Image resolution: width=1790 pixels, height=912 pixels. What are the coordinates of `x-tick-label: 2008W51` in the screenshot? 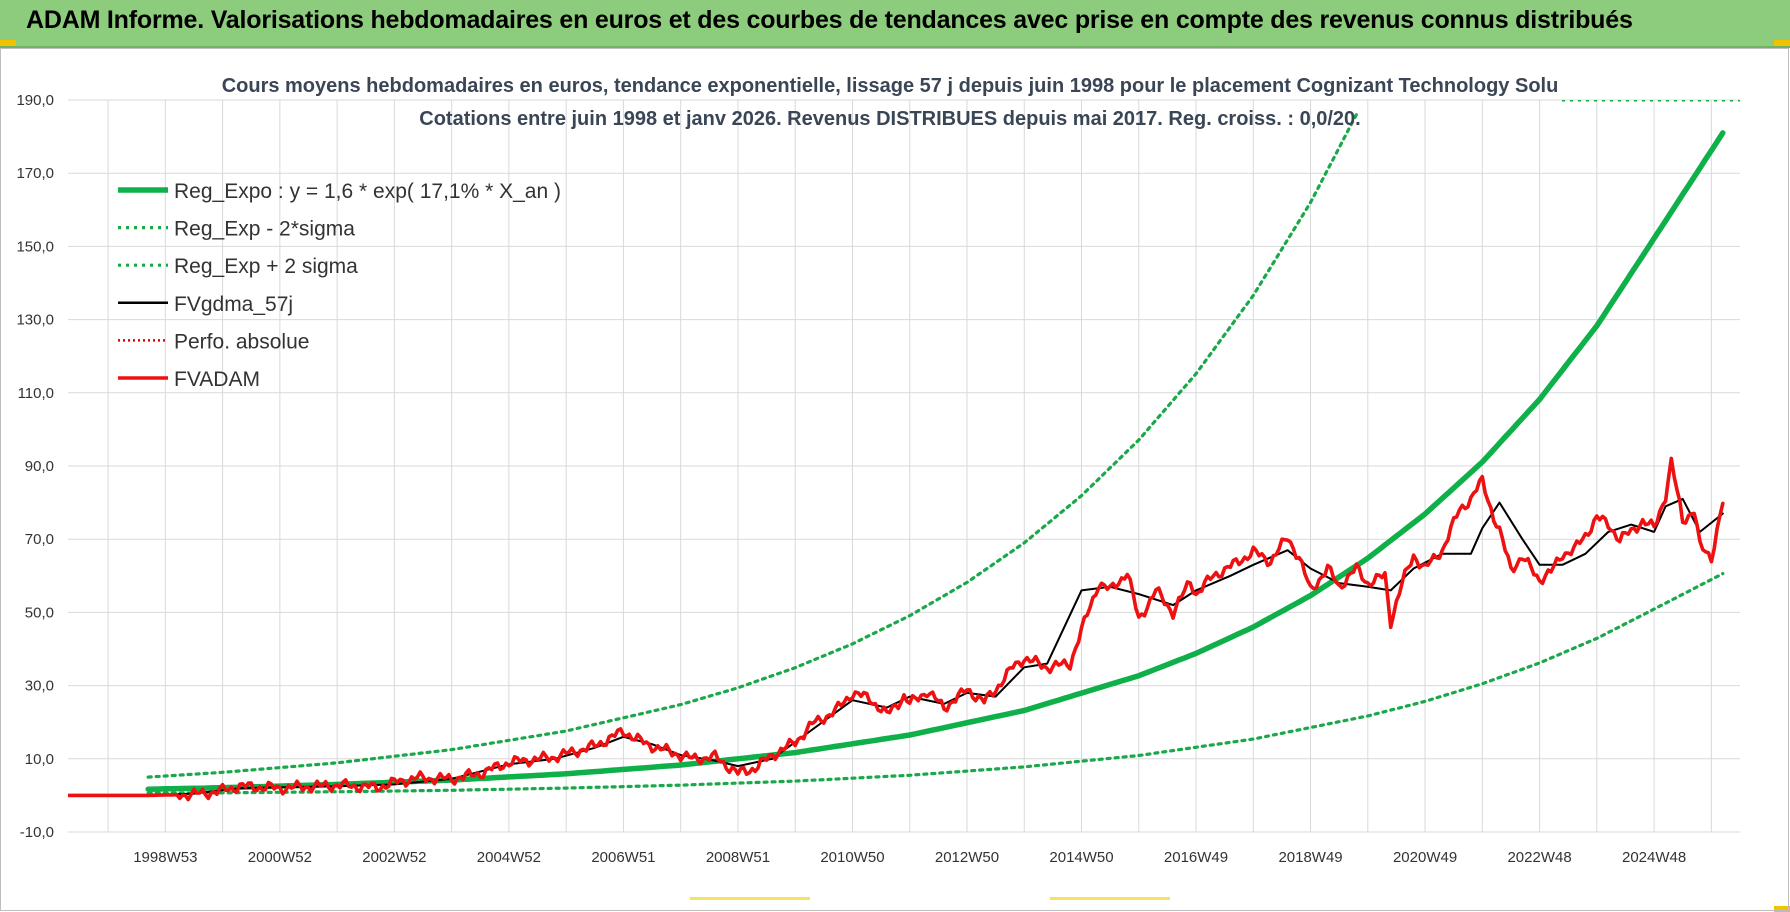 It's located at (738, 857).